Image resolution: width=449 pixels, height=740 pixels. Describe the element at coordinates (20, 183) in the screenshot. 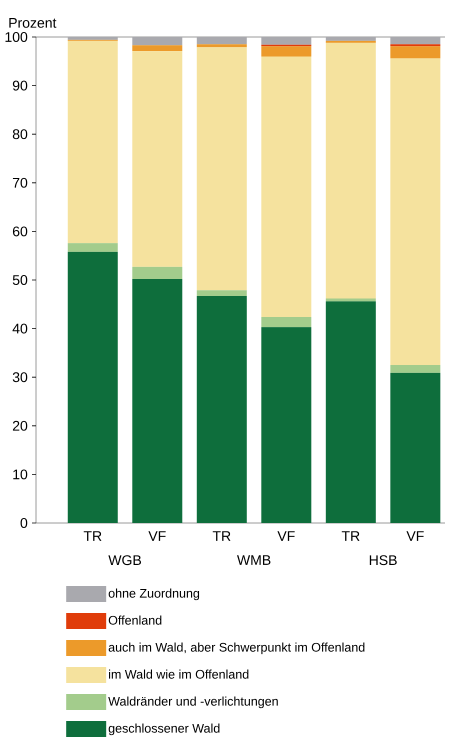

I see `y-tick-label: 70` at that location.